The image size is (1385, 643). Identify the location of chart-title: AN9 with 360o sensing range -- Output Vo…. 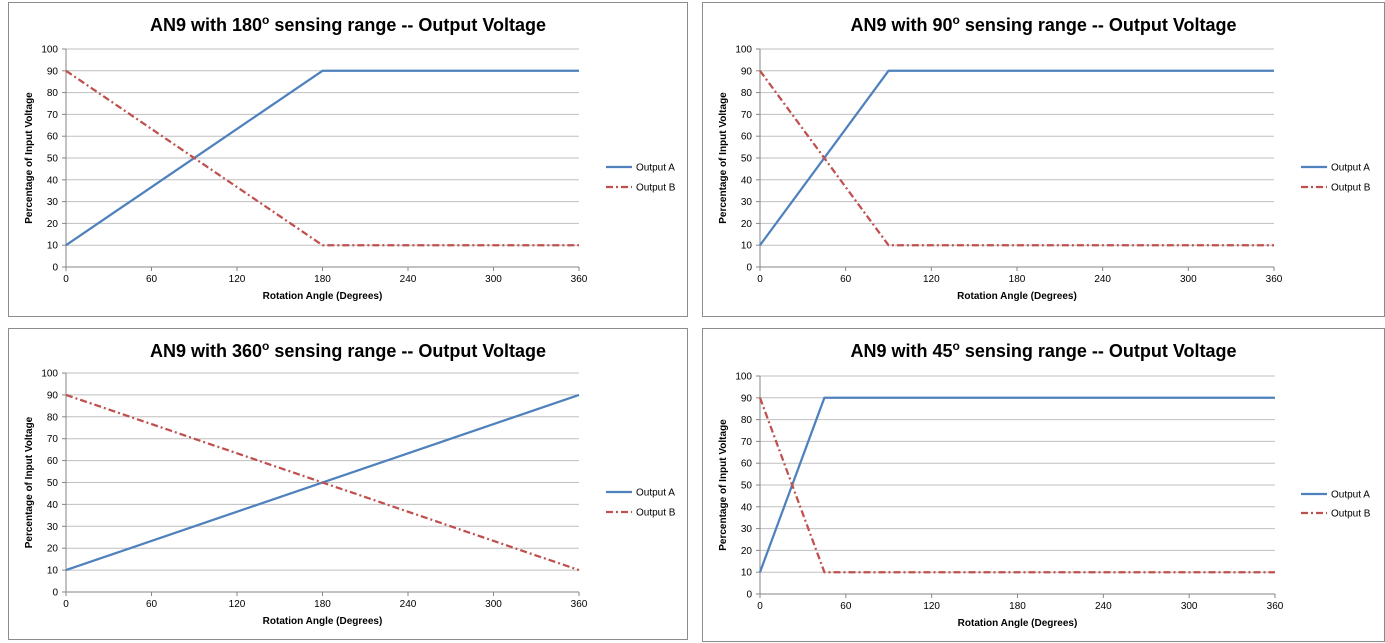
(348, 350).